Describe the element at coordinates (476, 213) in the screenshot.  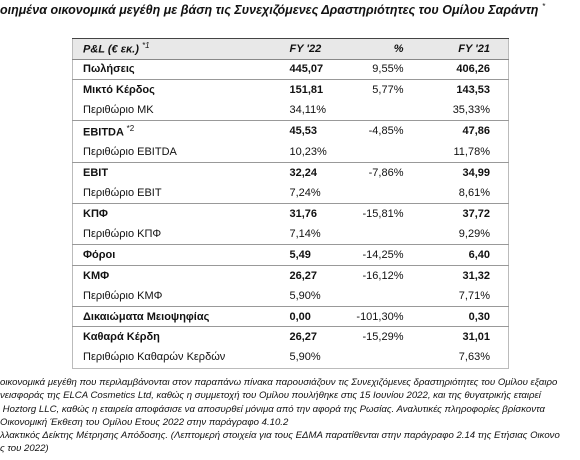
I see `value-fy21: 37,72` at that location.